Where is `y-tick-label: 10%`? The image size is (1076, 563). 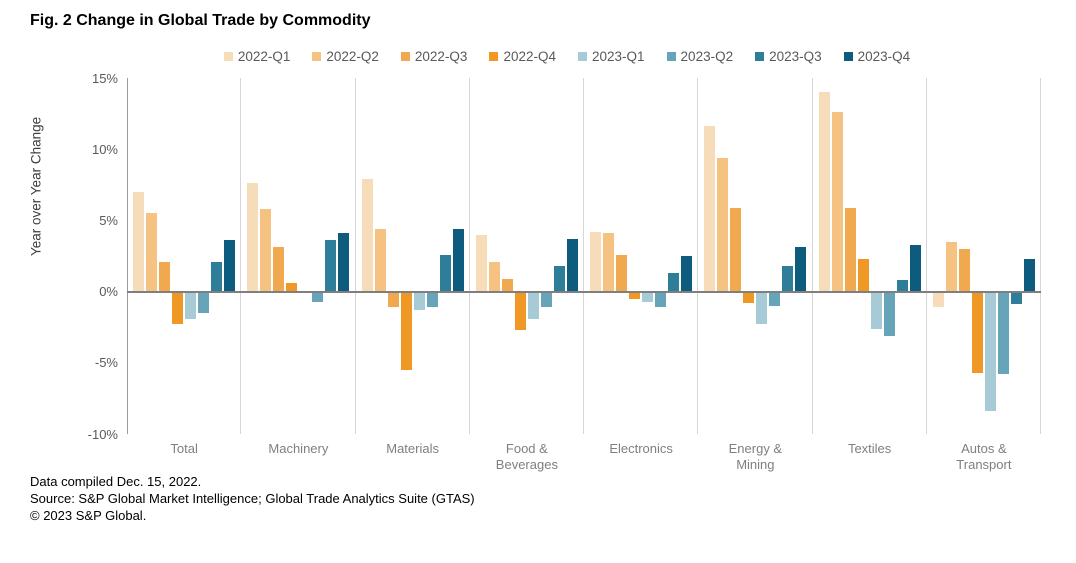 y-tick-label: 10% is located at coordinates (104, 149).